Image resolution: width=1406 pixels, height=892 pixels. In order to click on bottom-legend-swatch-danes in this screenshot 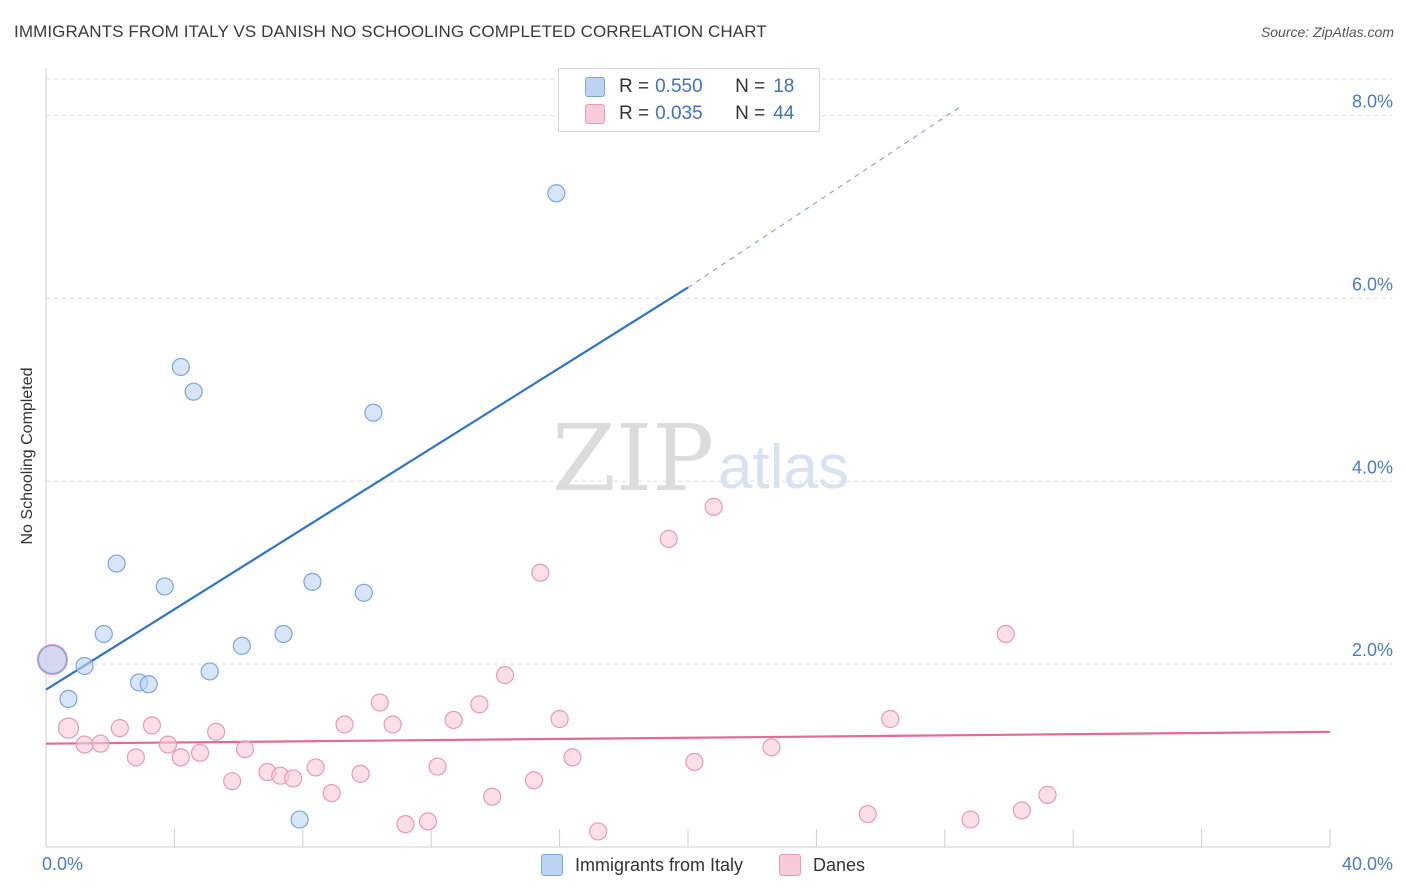, I will do `click(790, 865)`.